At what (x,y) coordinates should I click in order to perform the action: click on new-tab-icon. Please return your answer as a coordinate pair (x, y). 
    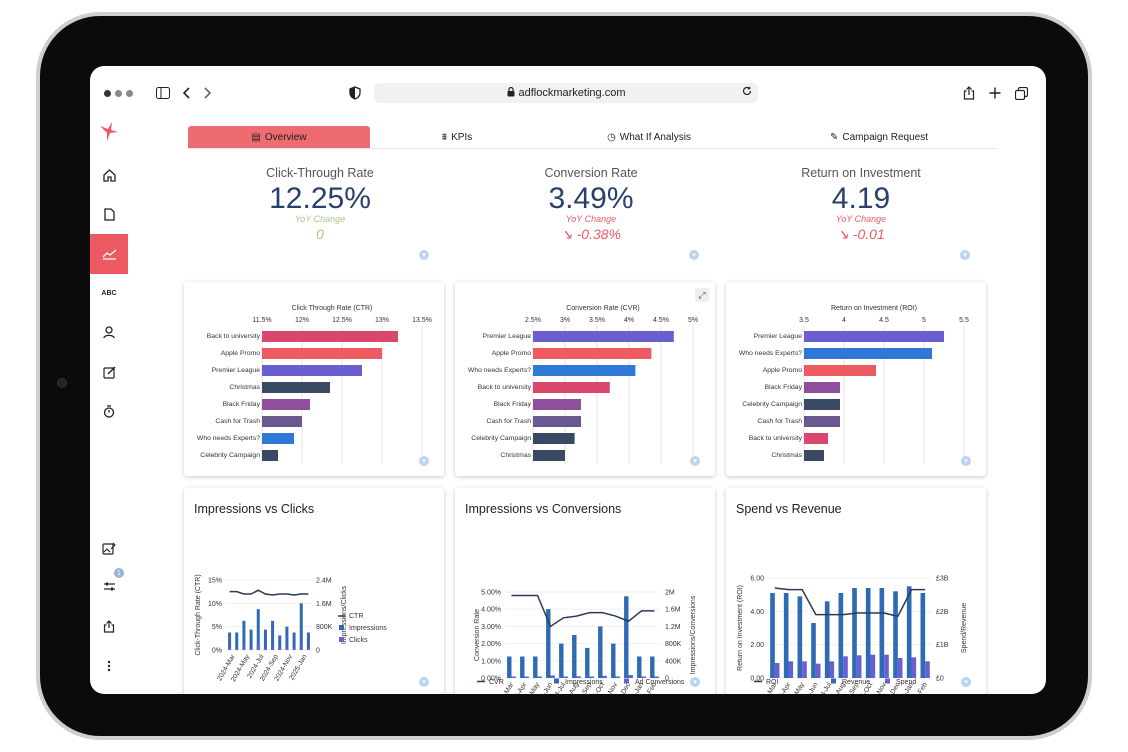
    Looking at the image, I should click on (995, 93).